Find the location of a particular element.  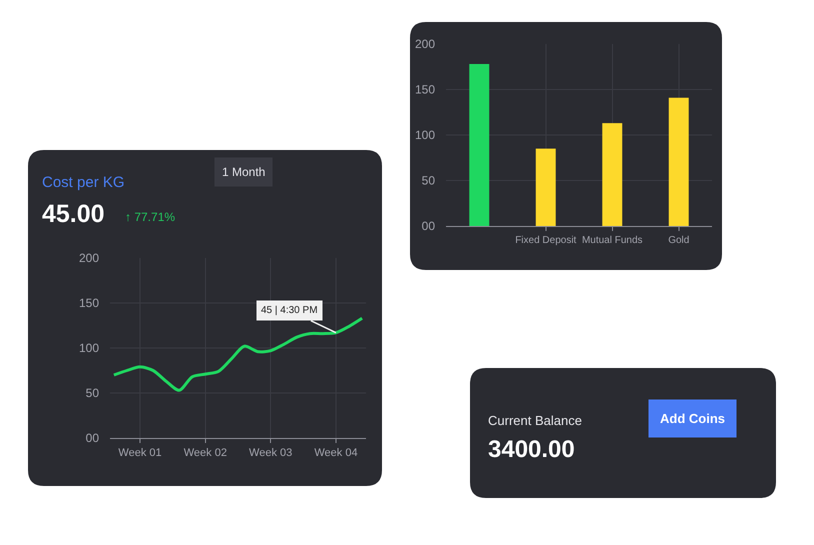

chart-title: Cost per KG is located at coordinates (83, 182).